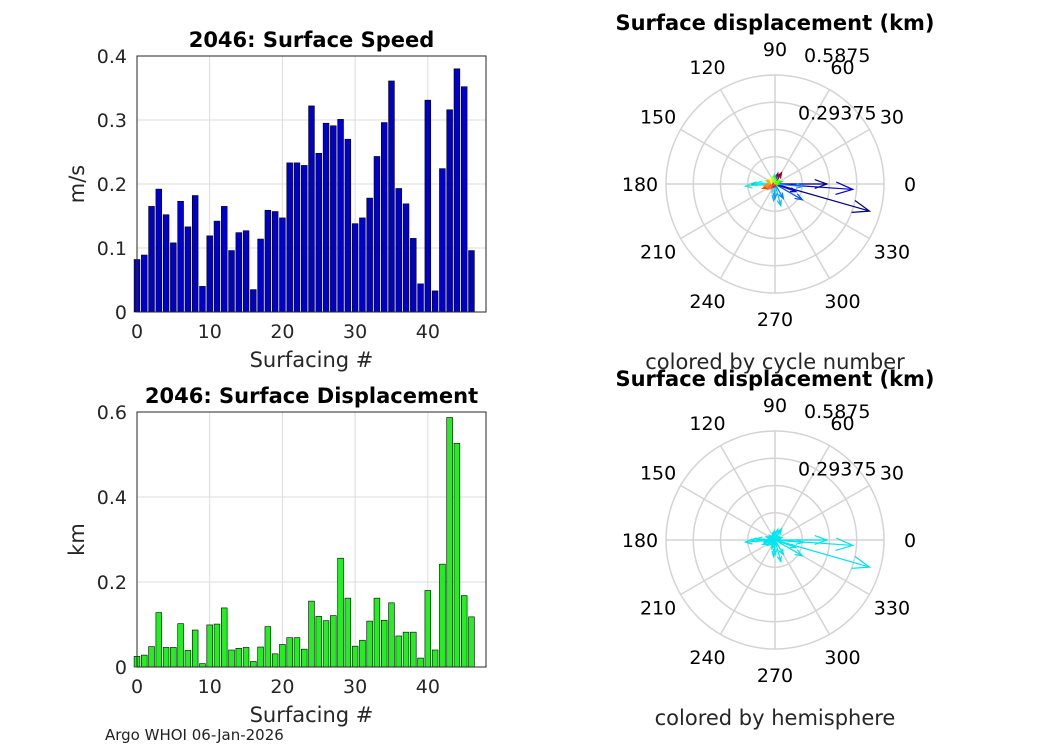  Describe the element at coordinates (842, 302) in the screenshot. I see `polar-cycle-angle-label: 300` at that location.